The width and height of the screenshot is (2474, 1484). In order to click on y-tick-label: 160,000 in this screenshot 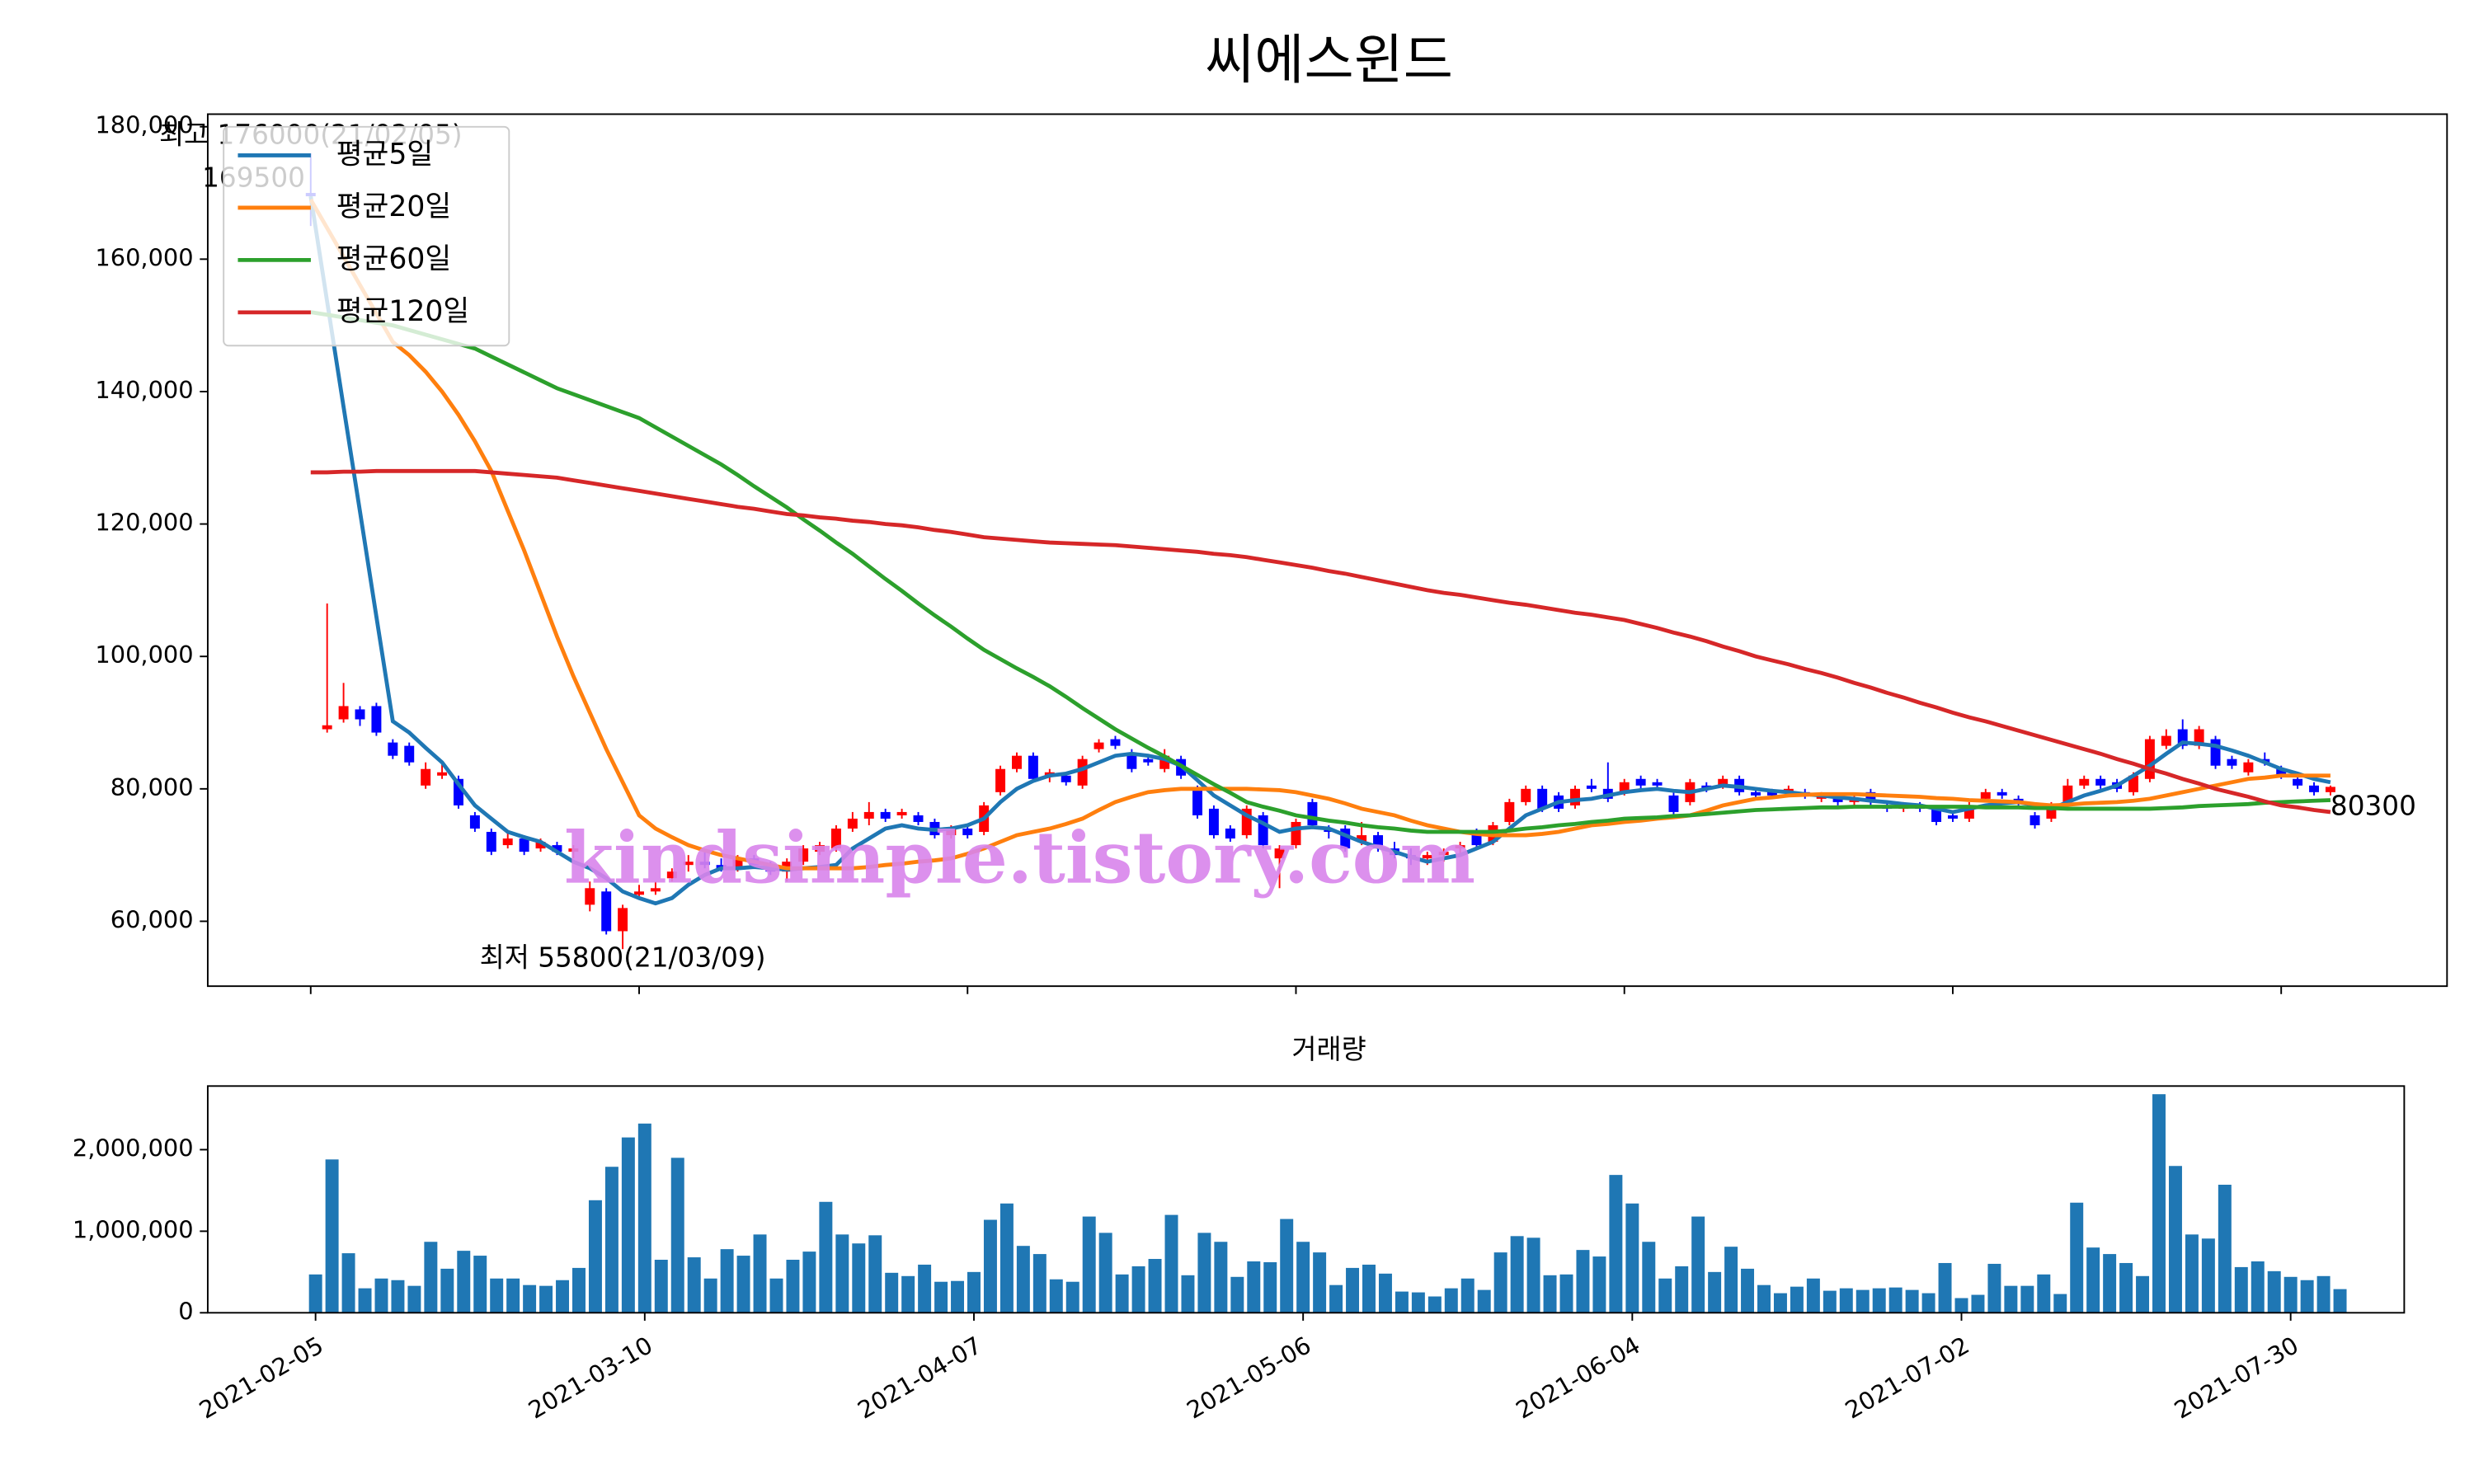, I will do `click(144, 257)`.